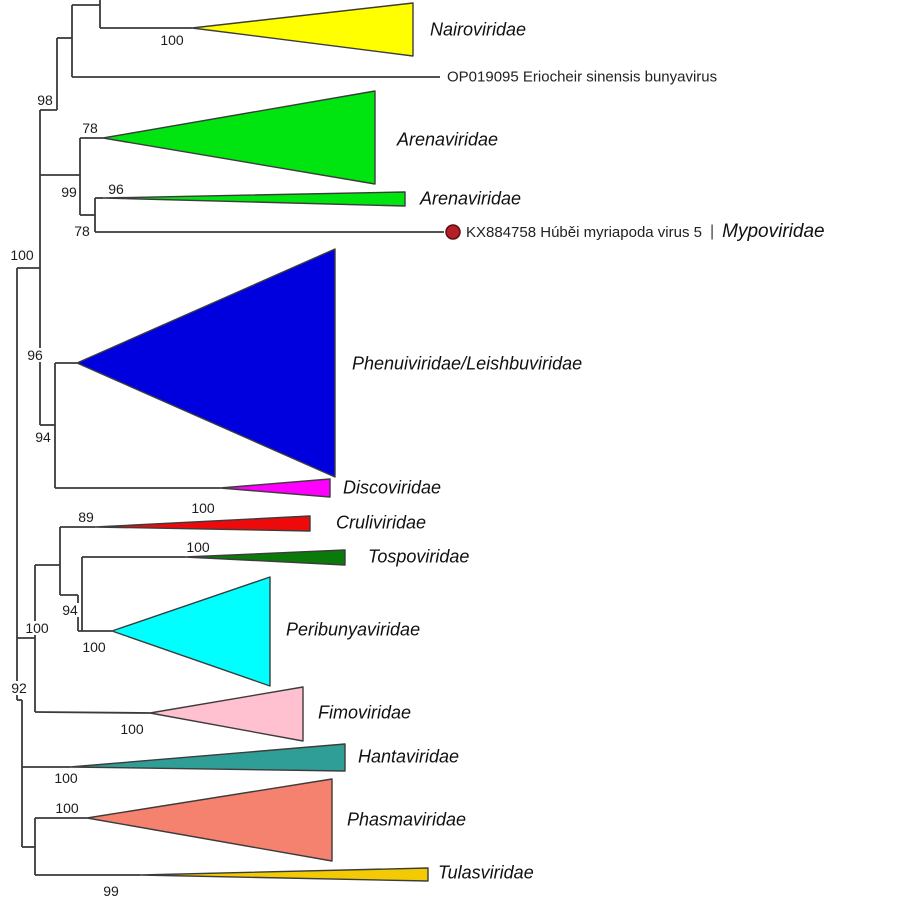 The image size is (900, 900). What do you see at coordinates (419, 556) in the screenshot?
I see `clade-label-tospoviridae: Tospoviridae` at bounding box center [419, 556].